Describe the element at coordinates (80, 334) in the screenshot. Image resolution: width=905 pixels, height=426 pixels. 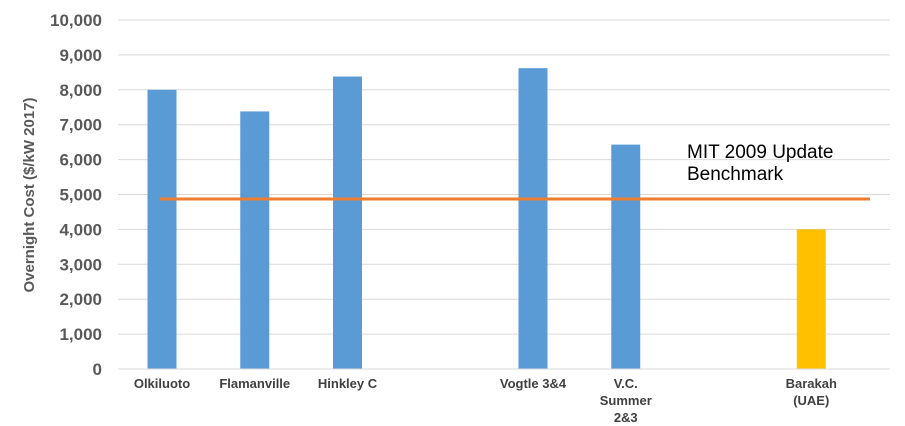
I see `y-tick-label: 1,000` at that location.